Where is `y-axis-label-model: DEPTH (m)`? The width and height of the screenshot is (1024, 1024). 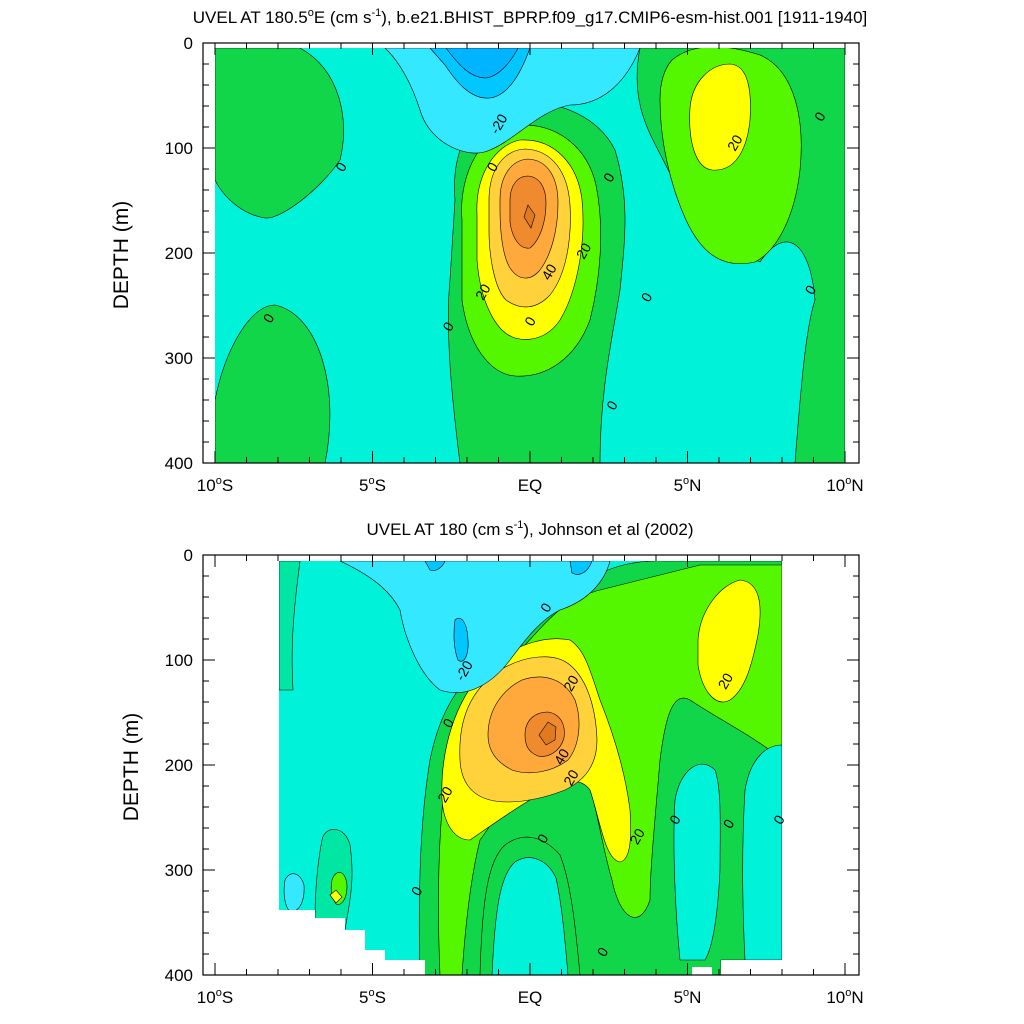 y-axis-label-model: DEPTH (m) is located at coordinates (121, 255).